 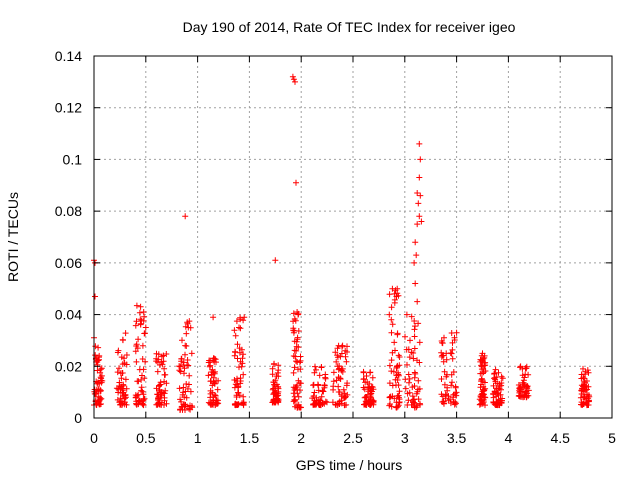 I want to click on x-tick-labels: 0 0.5 1 1.5 2 2.5 3 3.5 4 4.5 5, so click(x=353, y=438).